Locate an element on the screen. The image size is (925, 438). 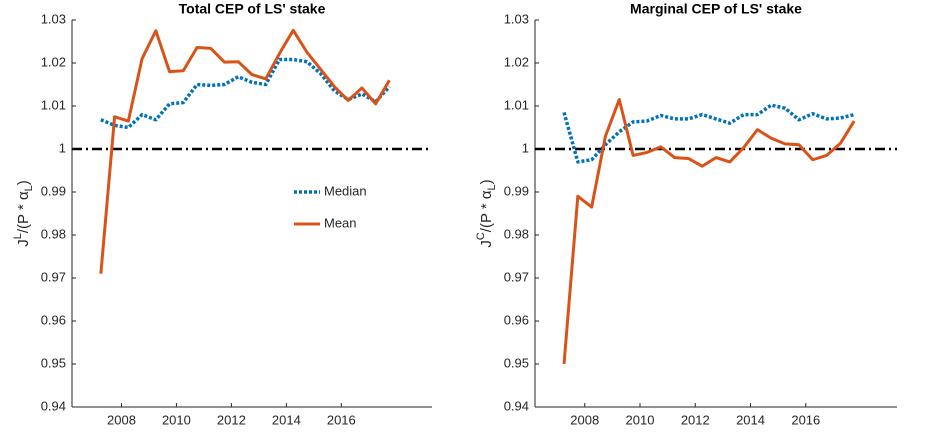
chart-title: Marginal CEP of LS' stake is located at coordinates (716, 9).